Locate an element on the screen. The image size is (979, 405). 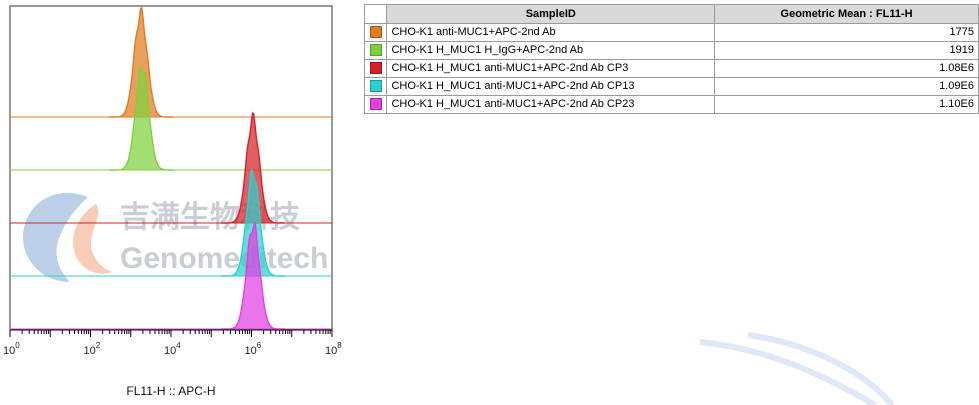
watermark-chinese-text: 吉满生物科技 is located at coordinates (210, 217).